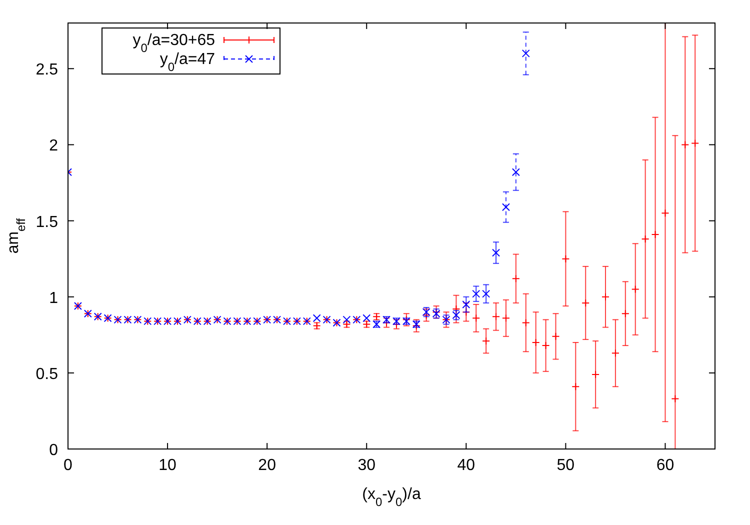 The image size is (750, 525). I want to click on x-tick-label: 10, so click(167, 465).